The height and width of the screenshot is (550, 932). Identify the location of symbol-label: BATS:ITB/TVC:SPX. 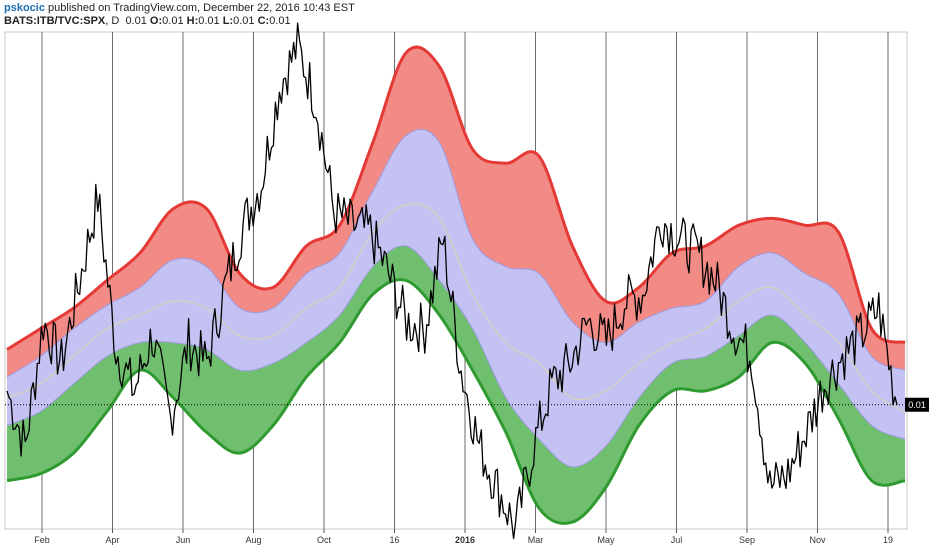
(55, 21).